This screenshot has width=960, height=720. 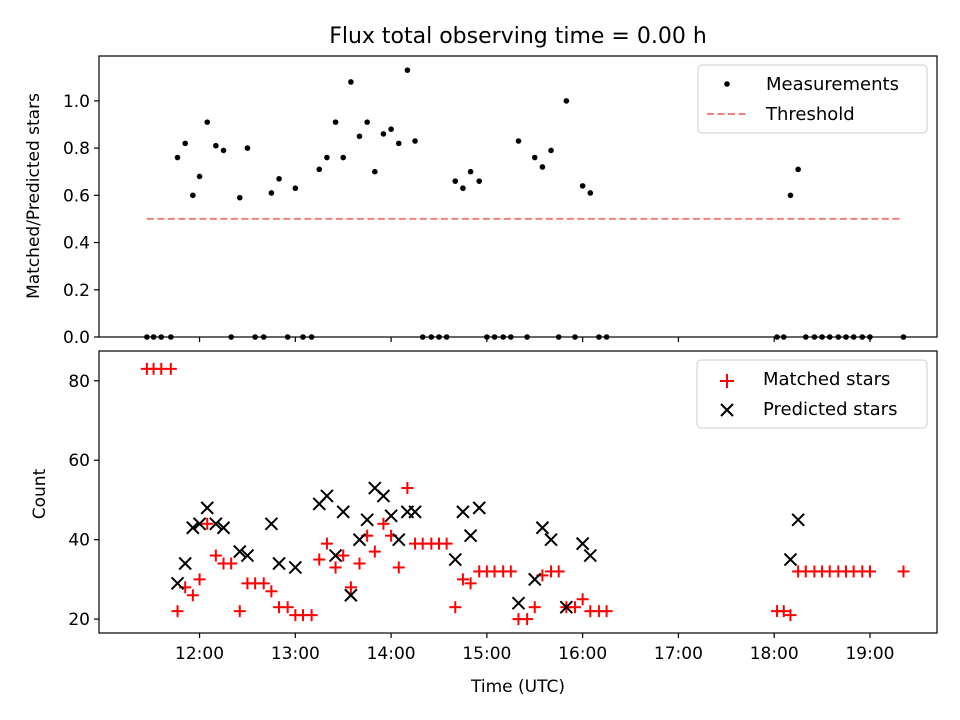 I want to click on bottom-x-ticks: 12:00 13:00 14:00 15:00 16:00 17:00 18:00 19:00, so click(x=534, y=648).